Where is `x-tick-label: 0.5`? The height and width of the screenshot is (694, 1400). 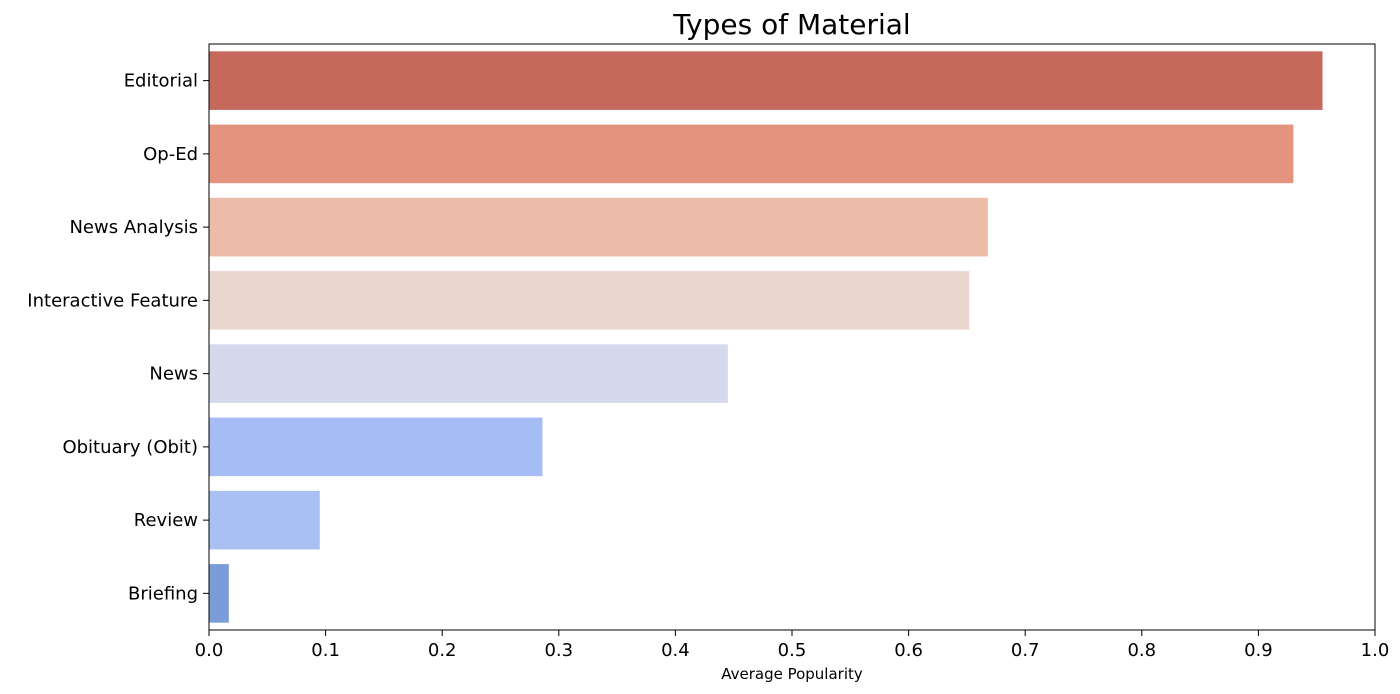 x-tick-label: 0.5 is located at coordinates (792, 650).